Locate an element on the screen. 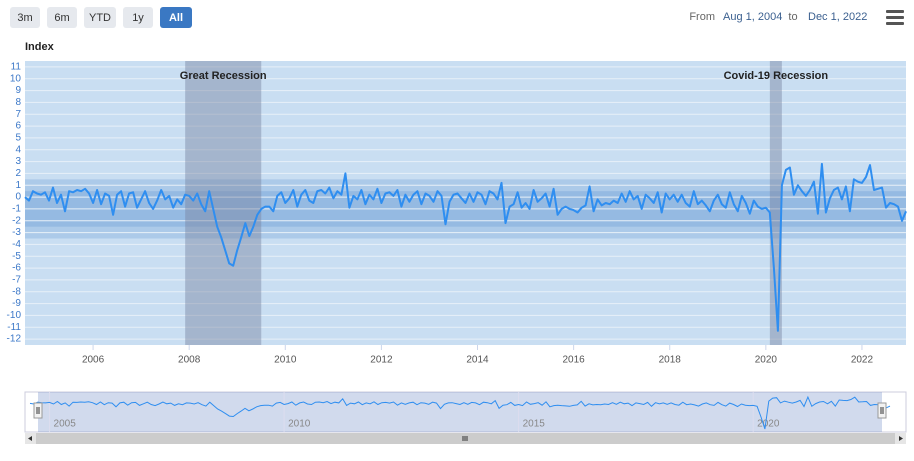  y-tick-label: -11 is located at coordinates (14, 327).